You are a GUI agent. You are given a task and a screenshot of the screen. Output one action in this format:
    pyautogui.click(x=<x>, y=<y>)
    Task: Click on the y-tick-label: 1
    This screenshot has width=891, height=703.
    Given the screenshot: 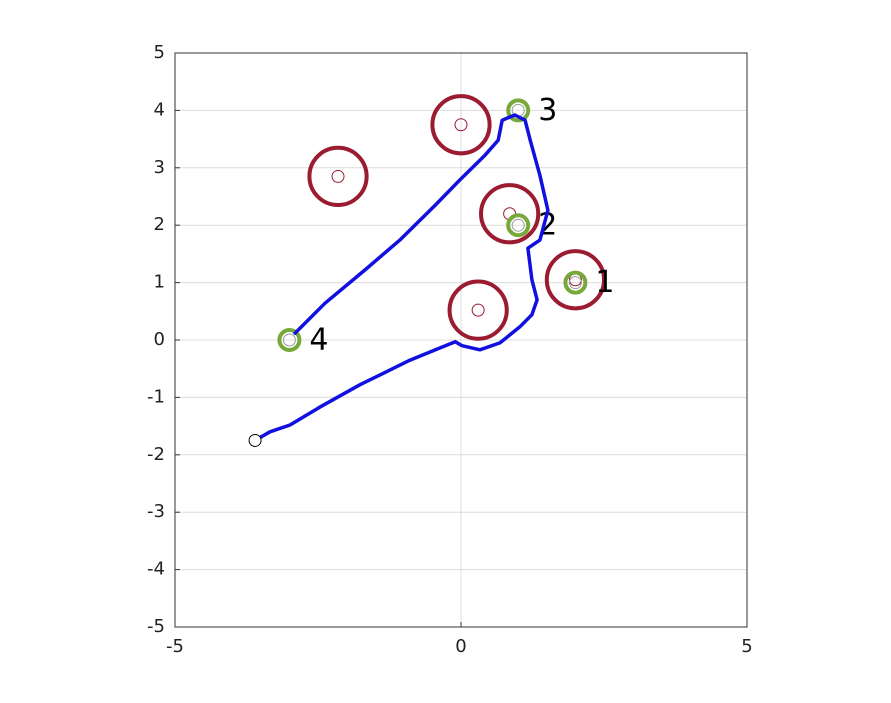 What is the action you would take?
    pyautogui.click(x=159, y=282)
    